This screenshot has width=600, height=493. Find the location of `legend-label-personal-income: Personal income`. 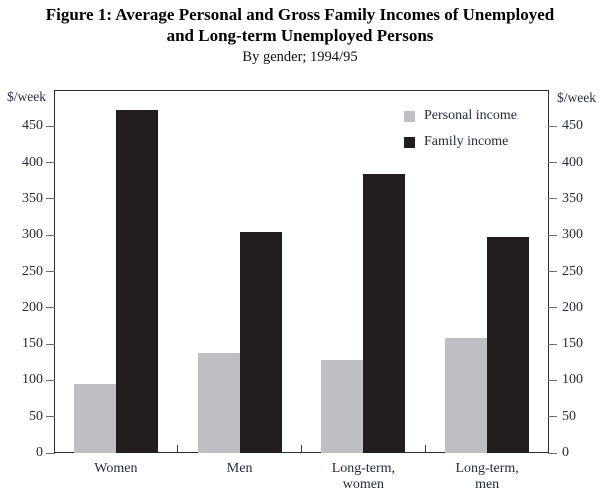

legend-label-personal-income: Personal income is located at coordinates (470, 115).